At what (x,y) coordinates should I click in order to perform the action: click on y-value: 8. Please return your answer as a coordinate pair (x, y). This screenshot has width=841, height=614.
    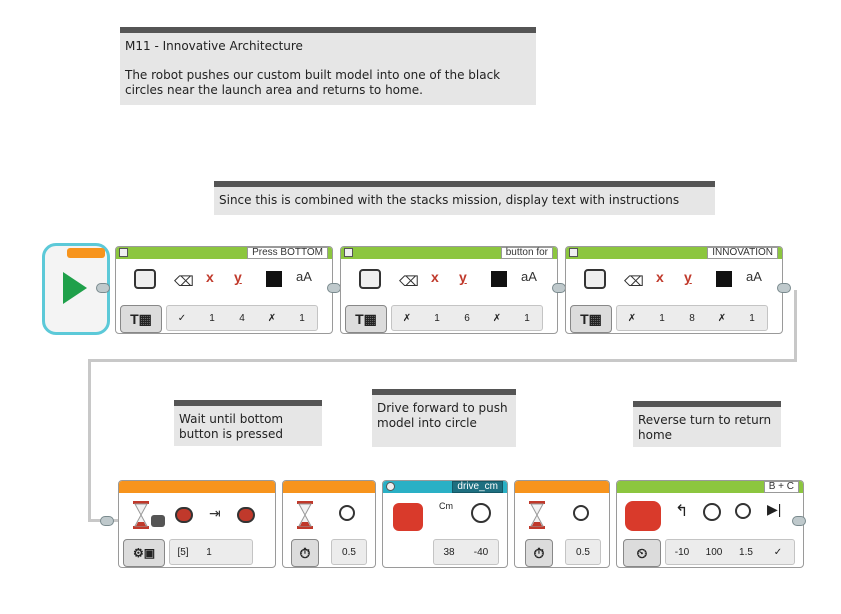
    Looking at the image, I should click on (692, 318).